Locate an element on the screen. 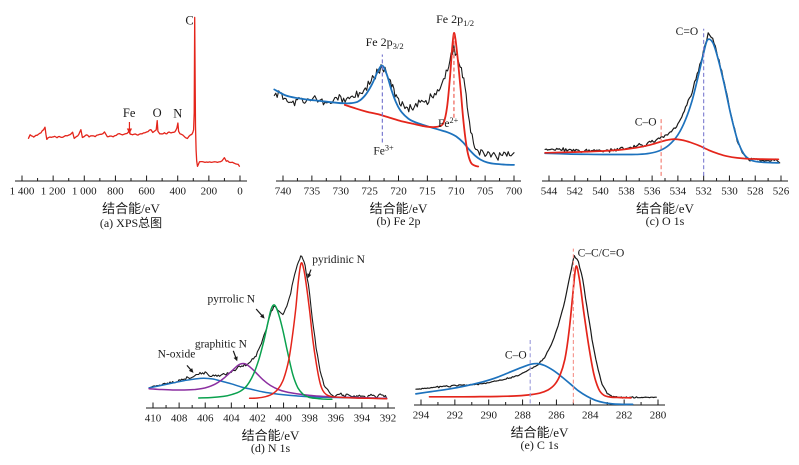 This screenshot has width=799, height=465. svg-text: 700 is located at coordinates (514, 192).